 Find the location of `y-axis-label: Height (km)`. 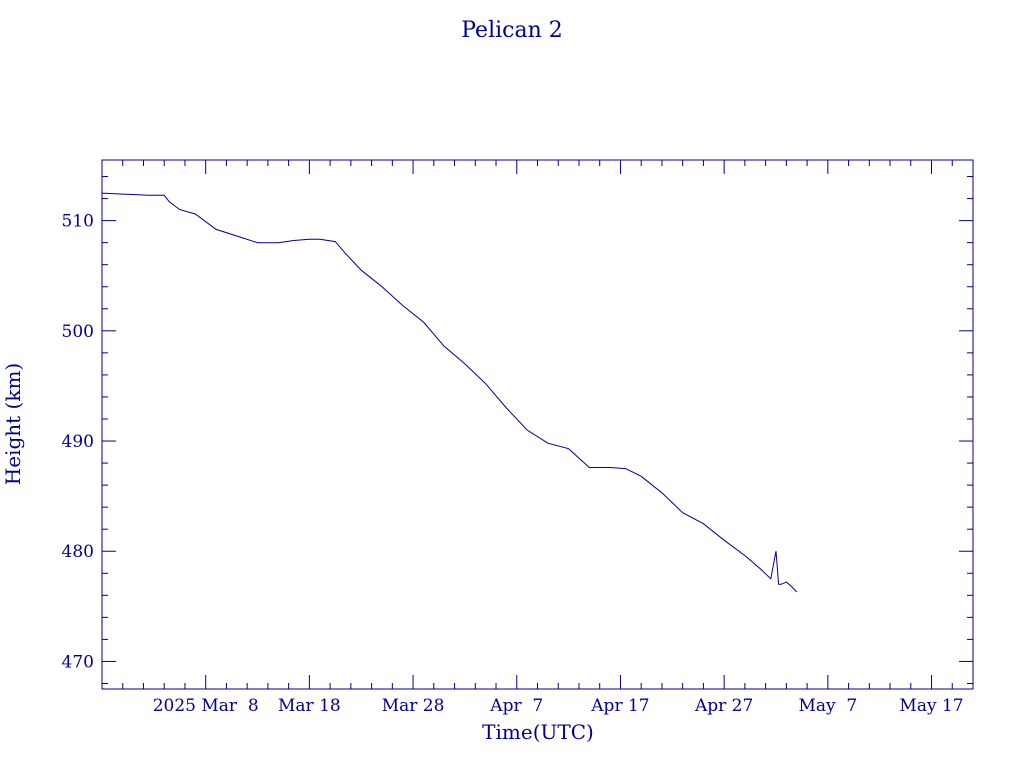

y-axis-label: Height (km) is located at coordinates (13, 424).